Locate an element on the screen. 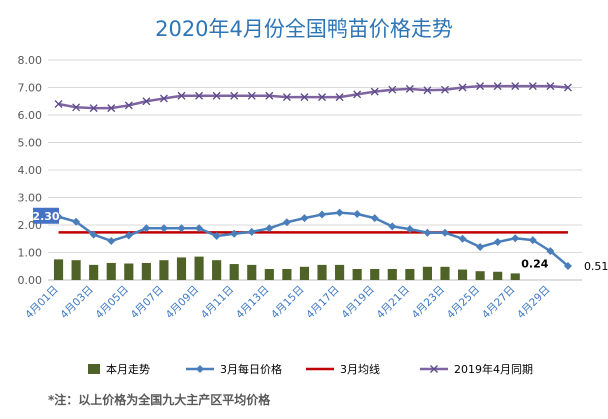  bar-series is located at coordinates (286, 268).